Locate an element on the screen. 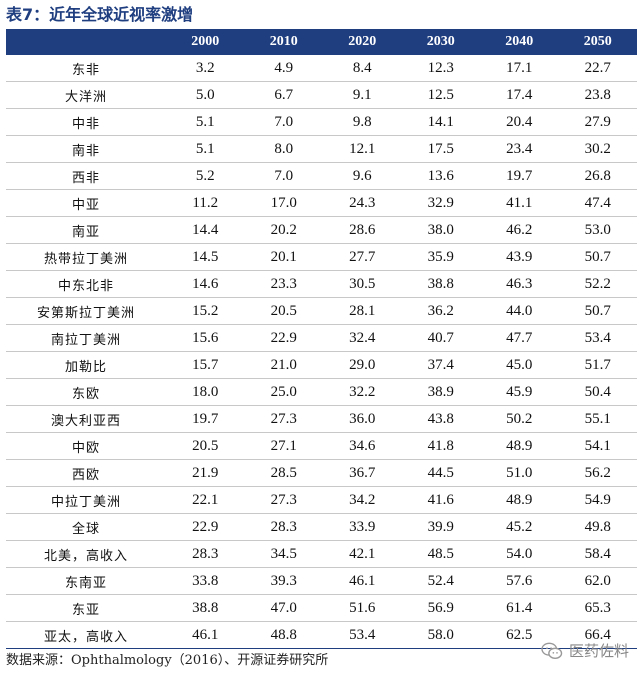 This screenshot has width=643, height=678. table-row: 全球 22.9 28.3 33.9 39.9 45.2 49.8 is located at coordinates (321, 527).